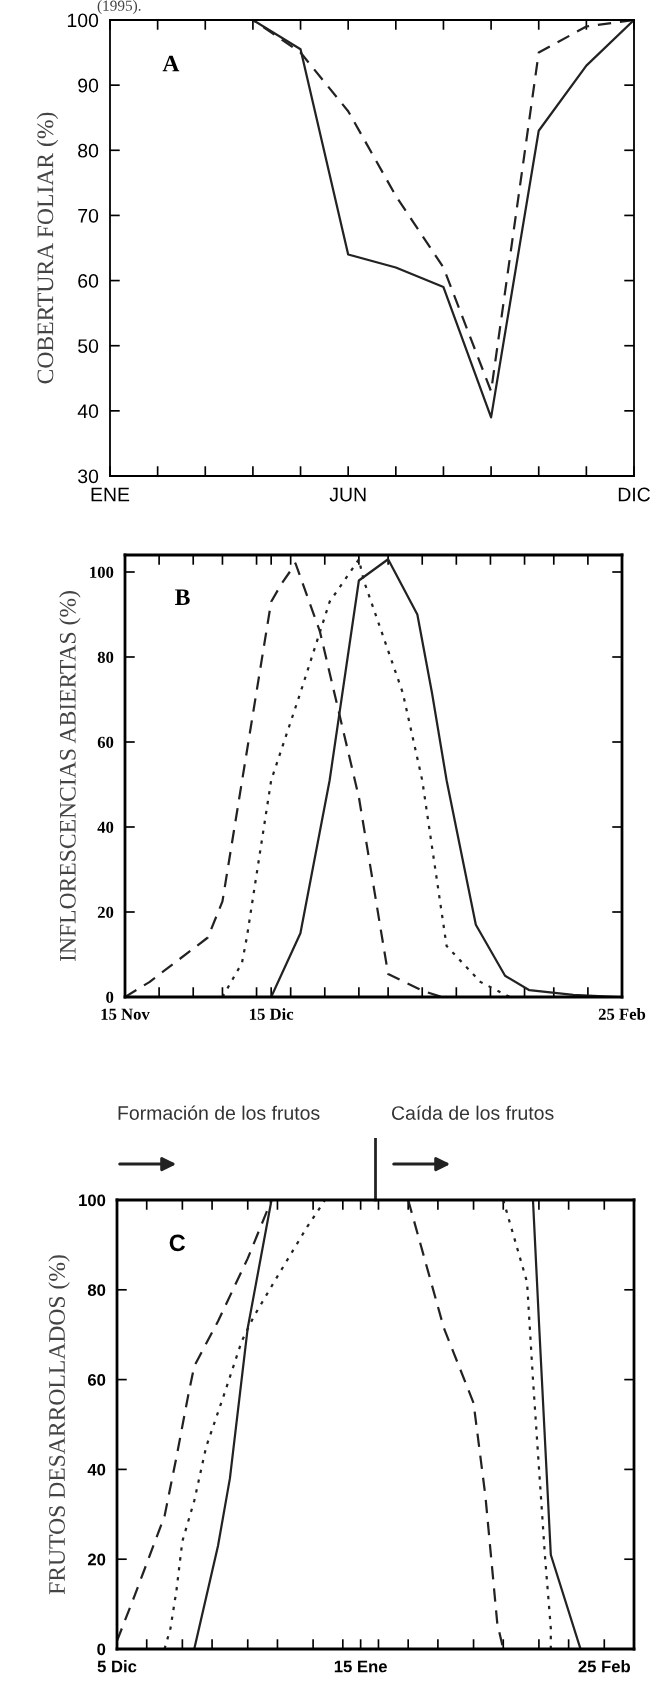  Describe the element at coordinates (70, 776) in the screenshot. I see `y-axis-title: INFLORESCENCIAS ABIERTAS (%)` at that location.